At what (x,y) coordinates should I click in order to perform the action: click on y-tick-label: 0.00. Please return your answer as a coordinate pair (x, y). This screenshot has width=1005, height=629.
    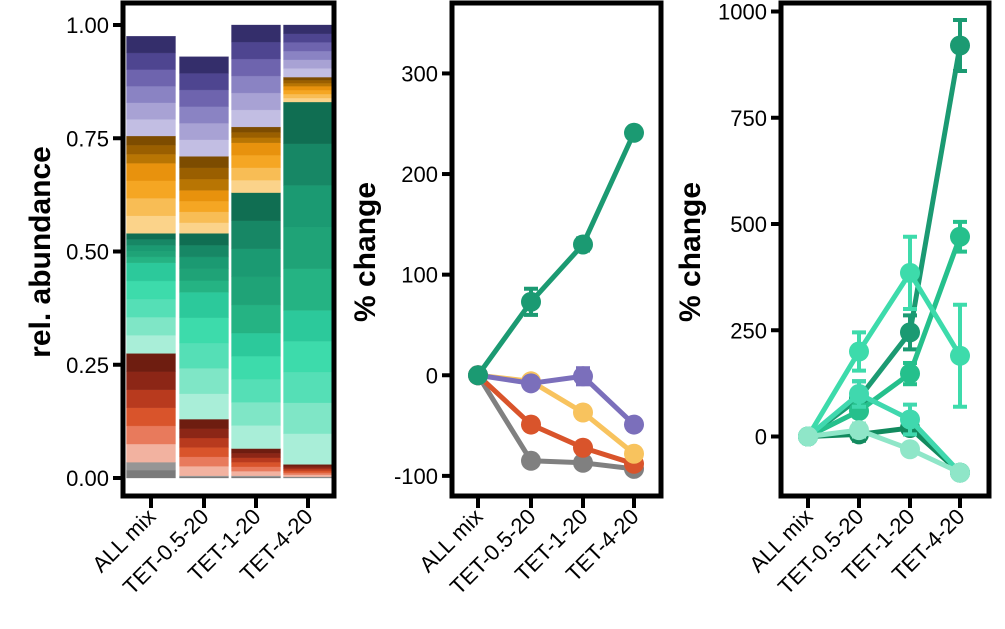
    Looking at the image, I should click on (87, 478).